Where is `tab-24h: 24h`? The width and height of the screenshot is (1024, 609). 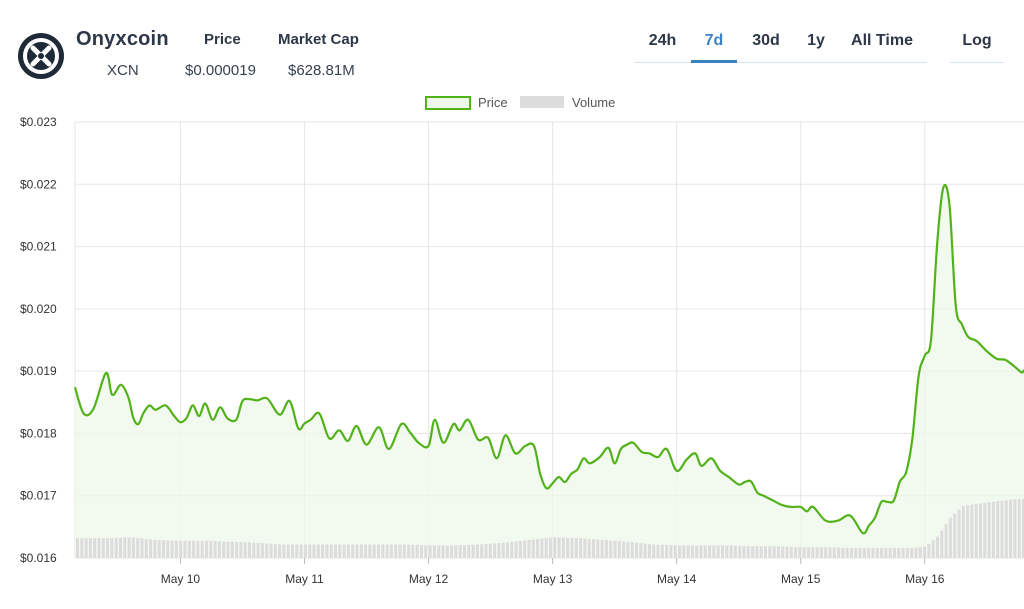
tab-24h: 24h is located at coordinates (662, 44).